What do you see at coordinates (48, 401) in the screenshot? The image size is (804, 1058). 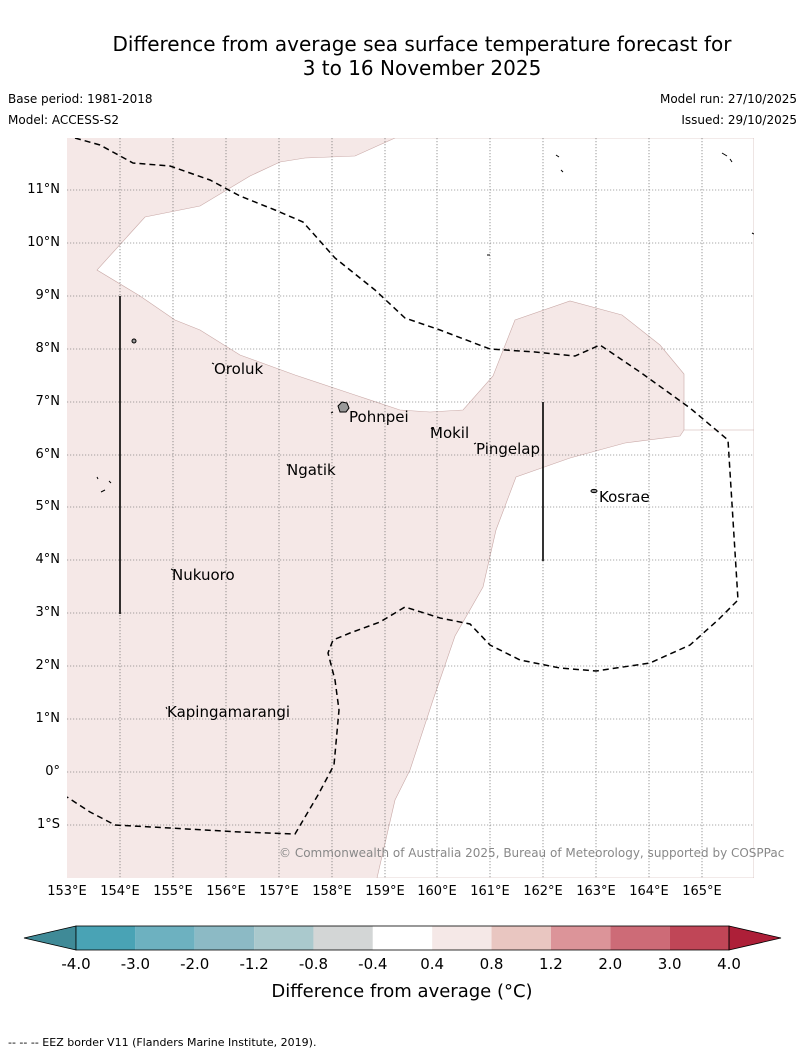 I see `lat-label-7n: 7°N` at bounding box center [48, 401].